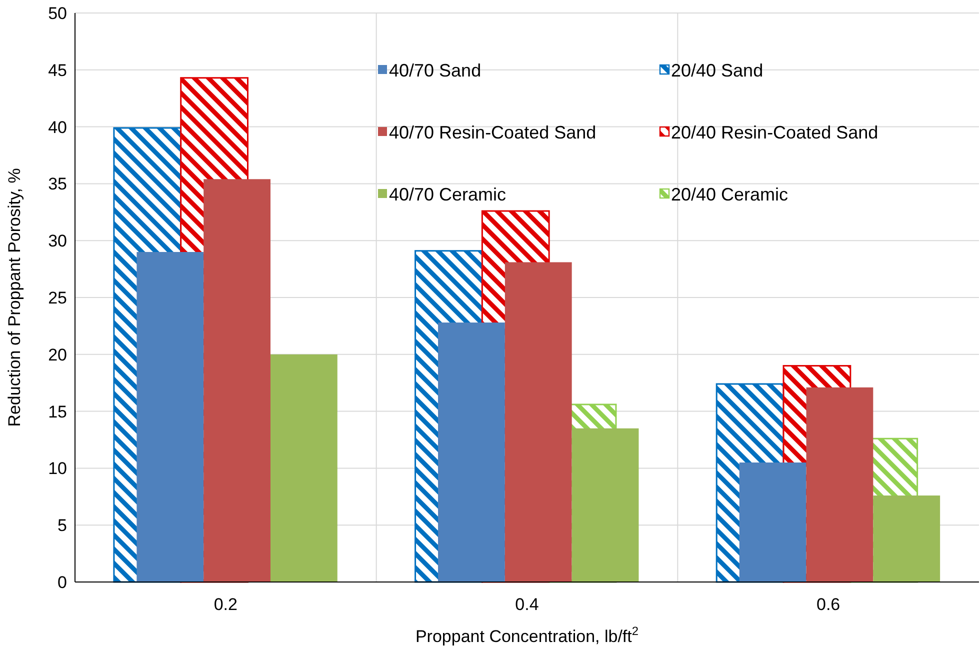 Image resolution: width=980 pixels, height=652 pixels. What do you see at coordinates (435, 70) in the screenshot?
I see `legend-label: 40/70 Sand` at bounding box center [435, 70].